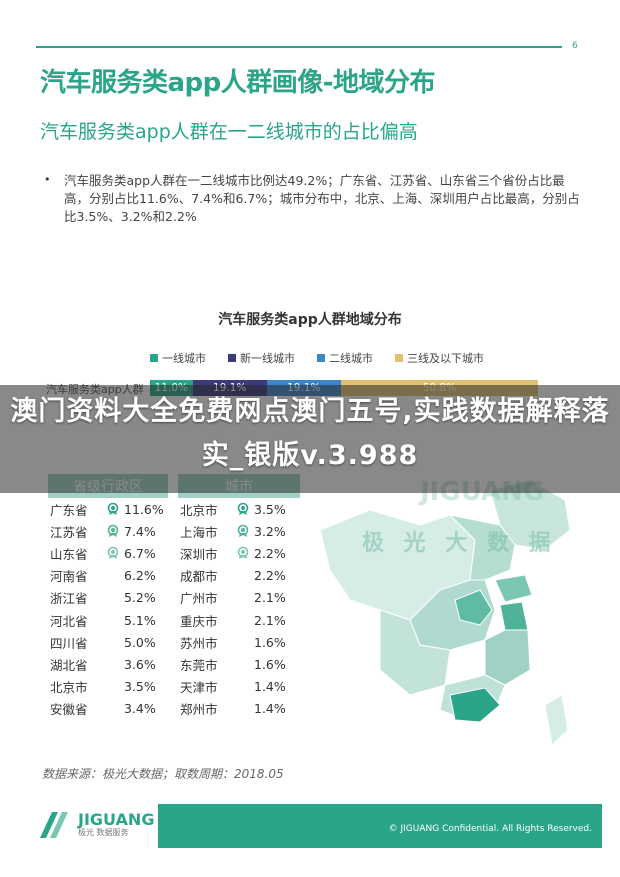 This screenshot has width=620, height=877. I want to click on row-name: 成都市, so click(199, 577).